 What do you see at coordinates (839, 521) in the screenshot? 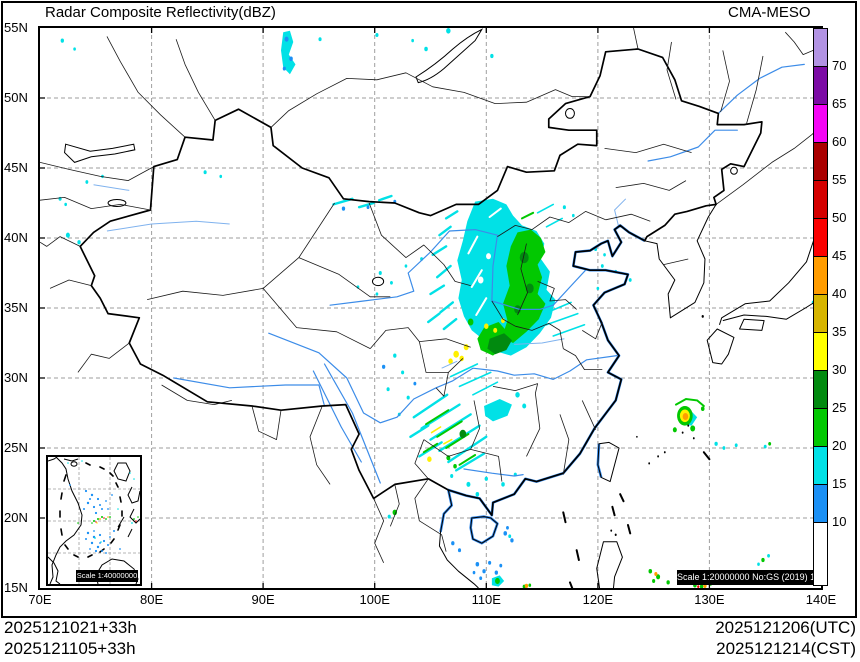
I see `colorbar-label-10: 10` at bounding box center [839, 521].